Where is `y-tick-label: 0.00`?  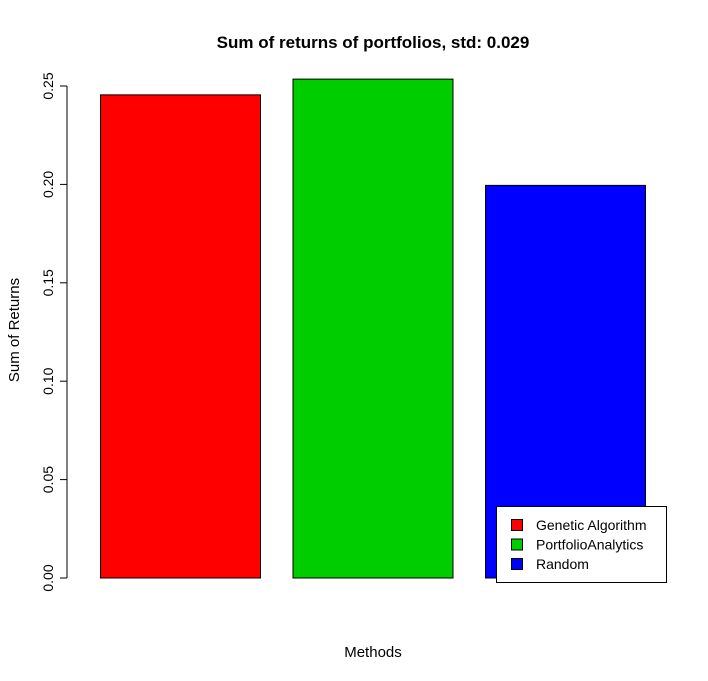
y-tick-label: 0.00 is located at coordinates (48, 577).